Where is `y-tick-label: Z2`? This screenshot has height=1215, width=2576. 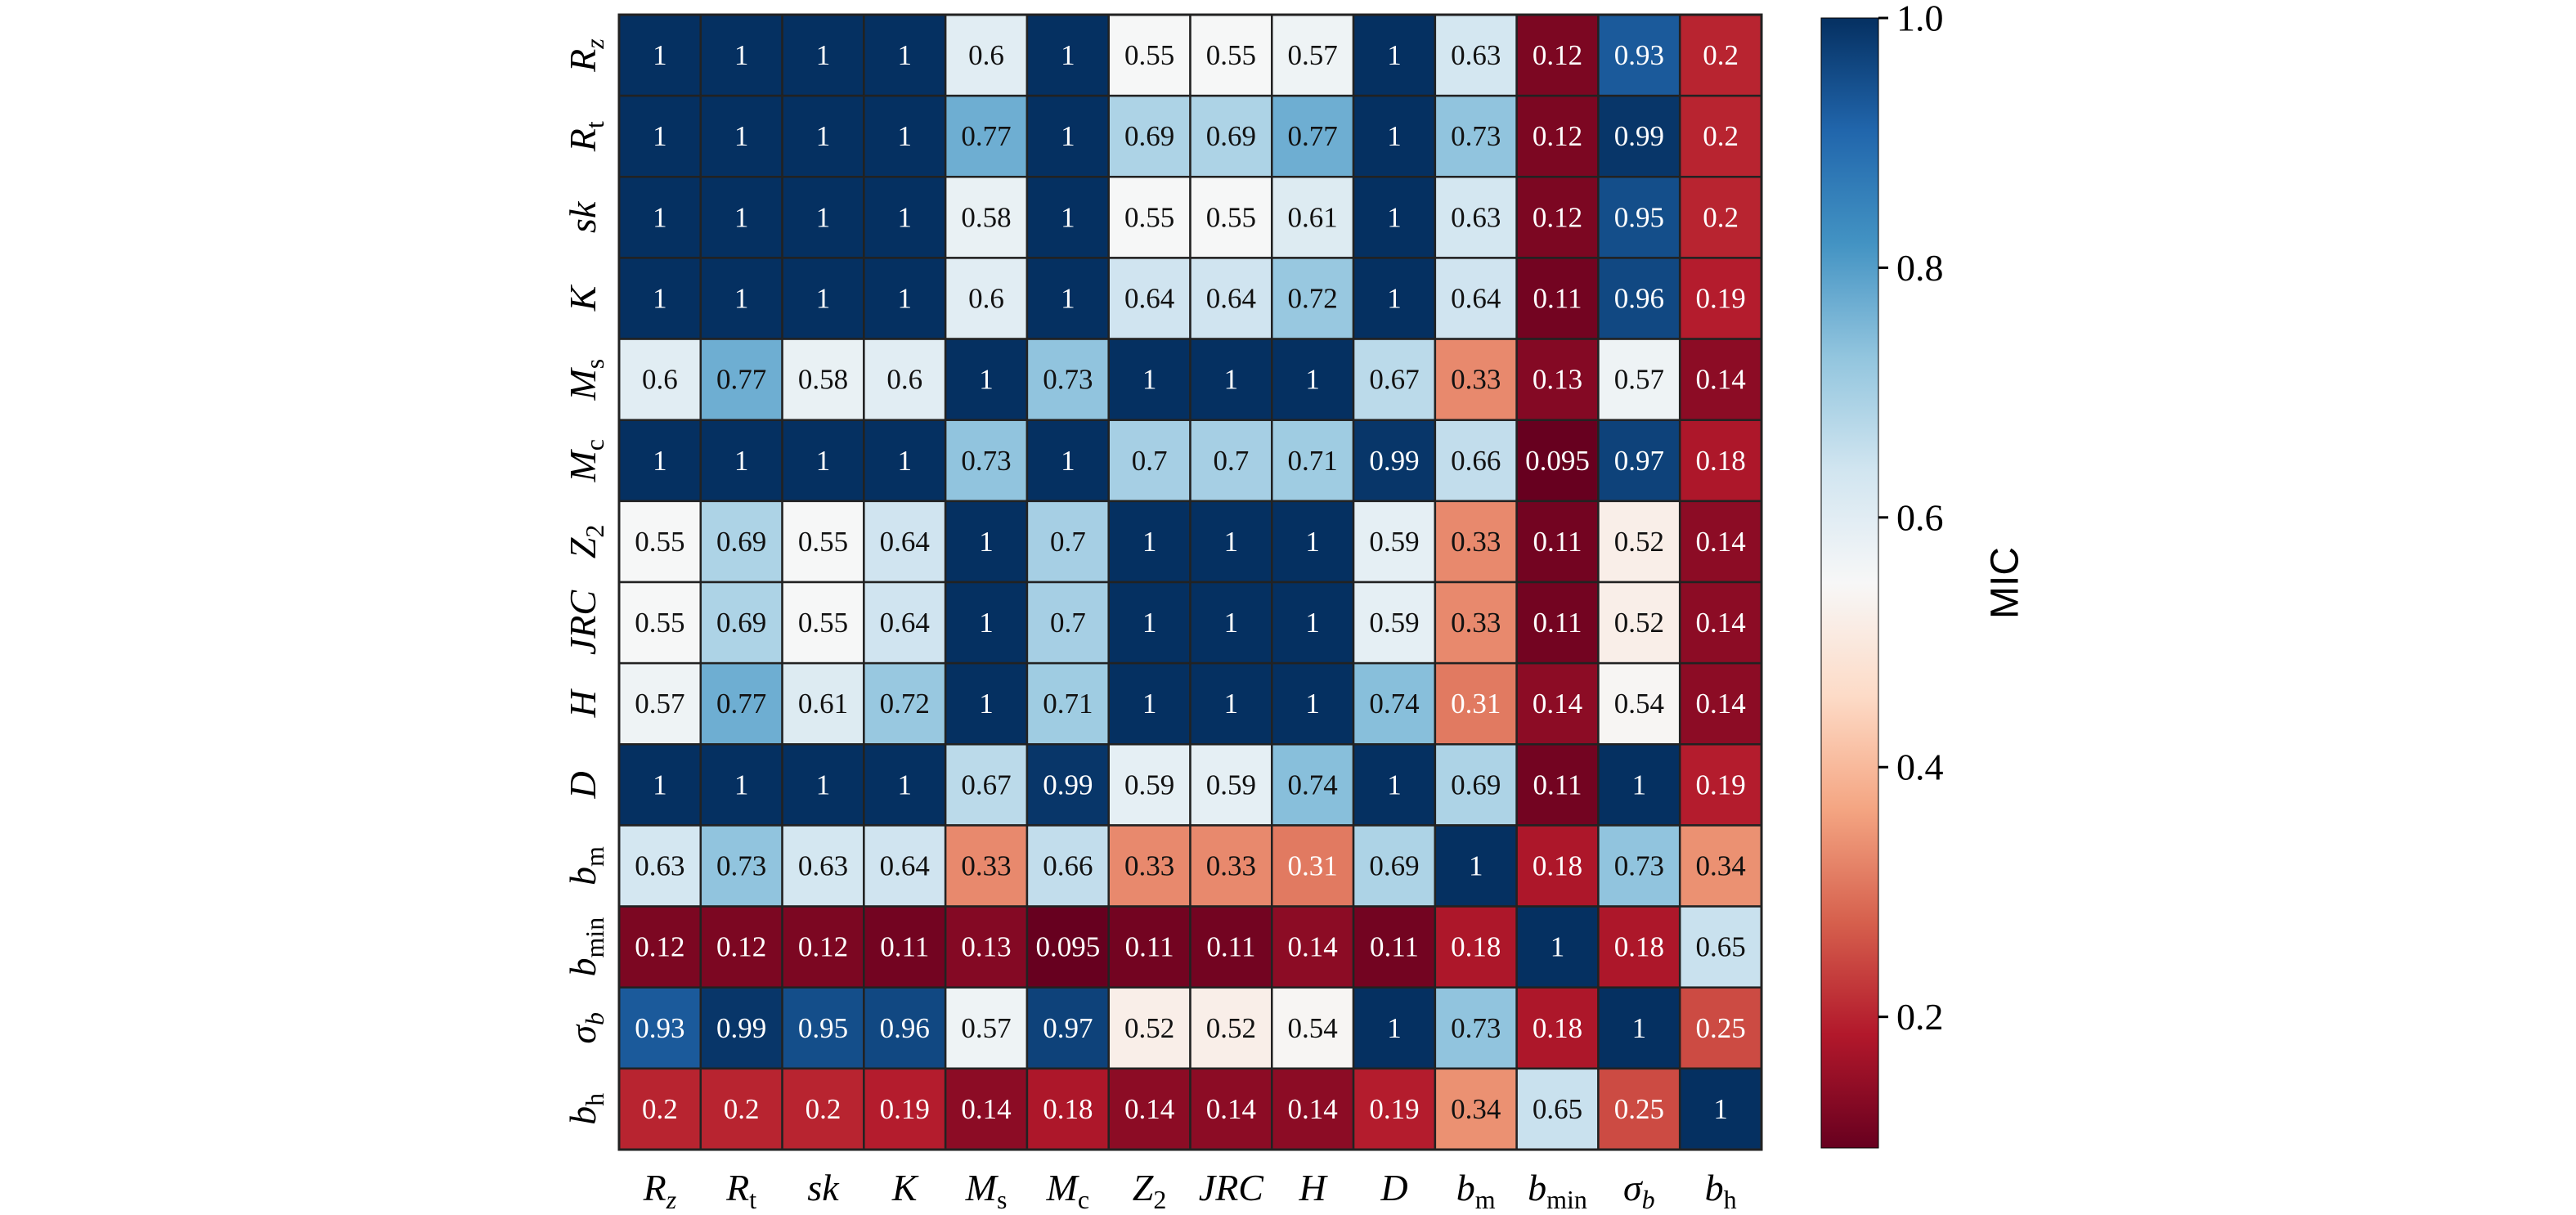 y-tick-label: Z2 is located at coordinates (585, 542).